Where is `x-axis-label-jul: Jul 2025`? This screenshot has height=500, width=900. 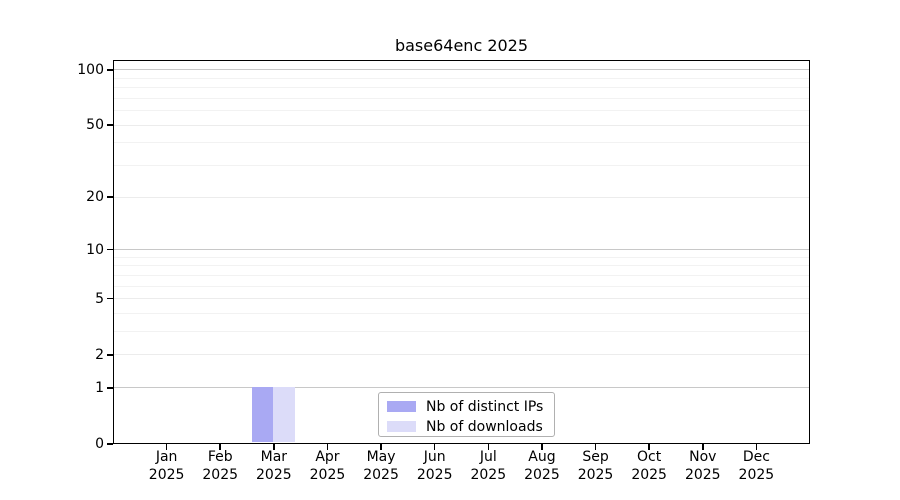
x-axis-label-jul: Jul 2025 is located at coordinates (488, 466).